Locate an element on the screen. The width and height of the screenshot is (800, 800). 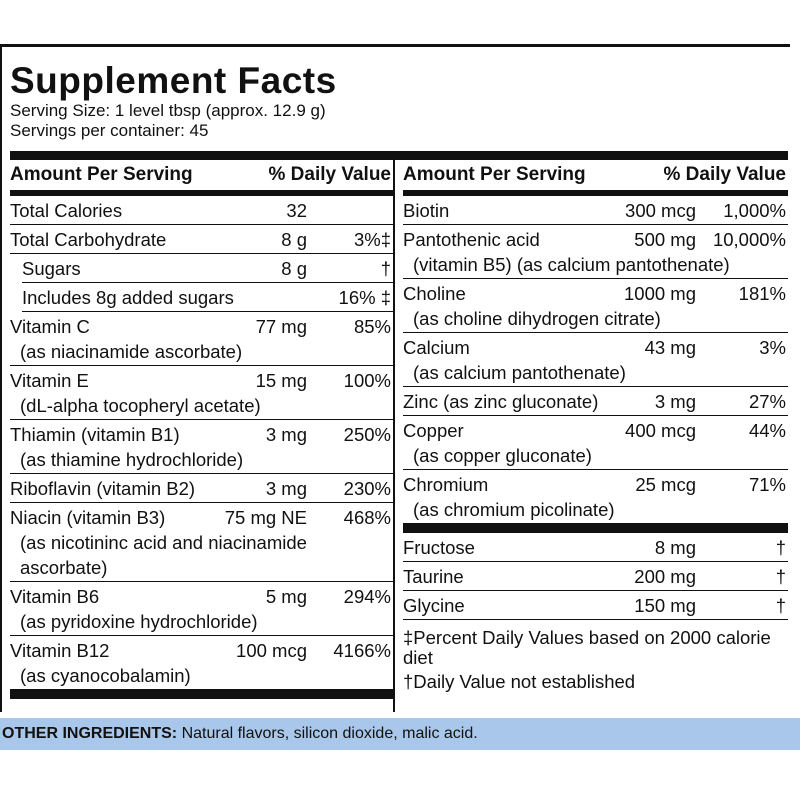
daily-value: 16% ‡ is located at coordinates (364, 297).